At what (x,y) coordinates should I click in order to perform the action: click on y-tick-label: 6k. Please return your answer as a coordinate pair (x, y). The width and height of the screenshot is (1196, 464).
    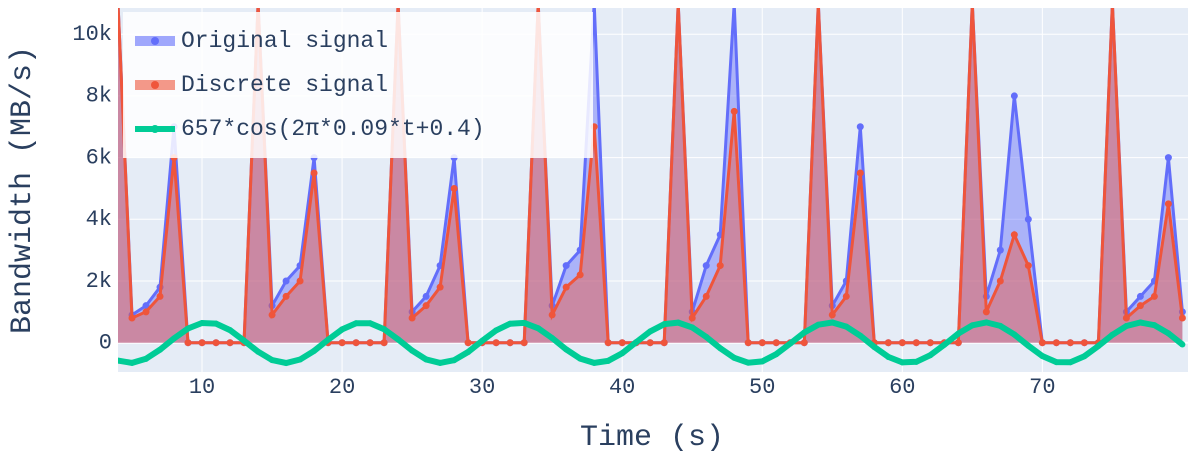
    Looking at the image, I should click on (99, 157).